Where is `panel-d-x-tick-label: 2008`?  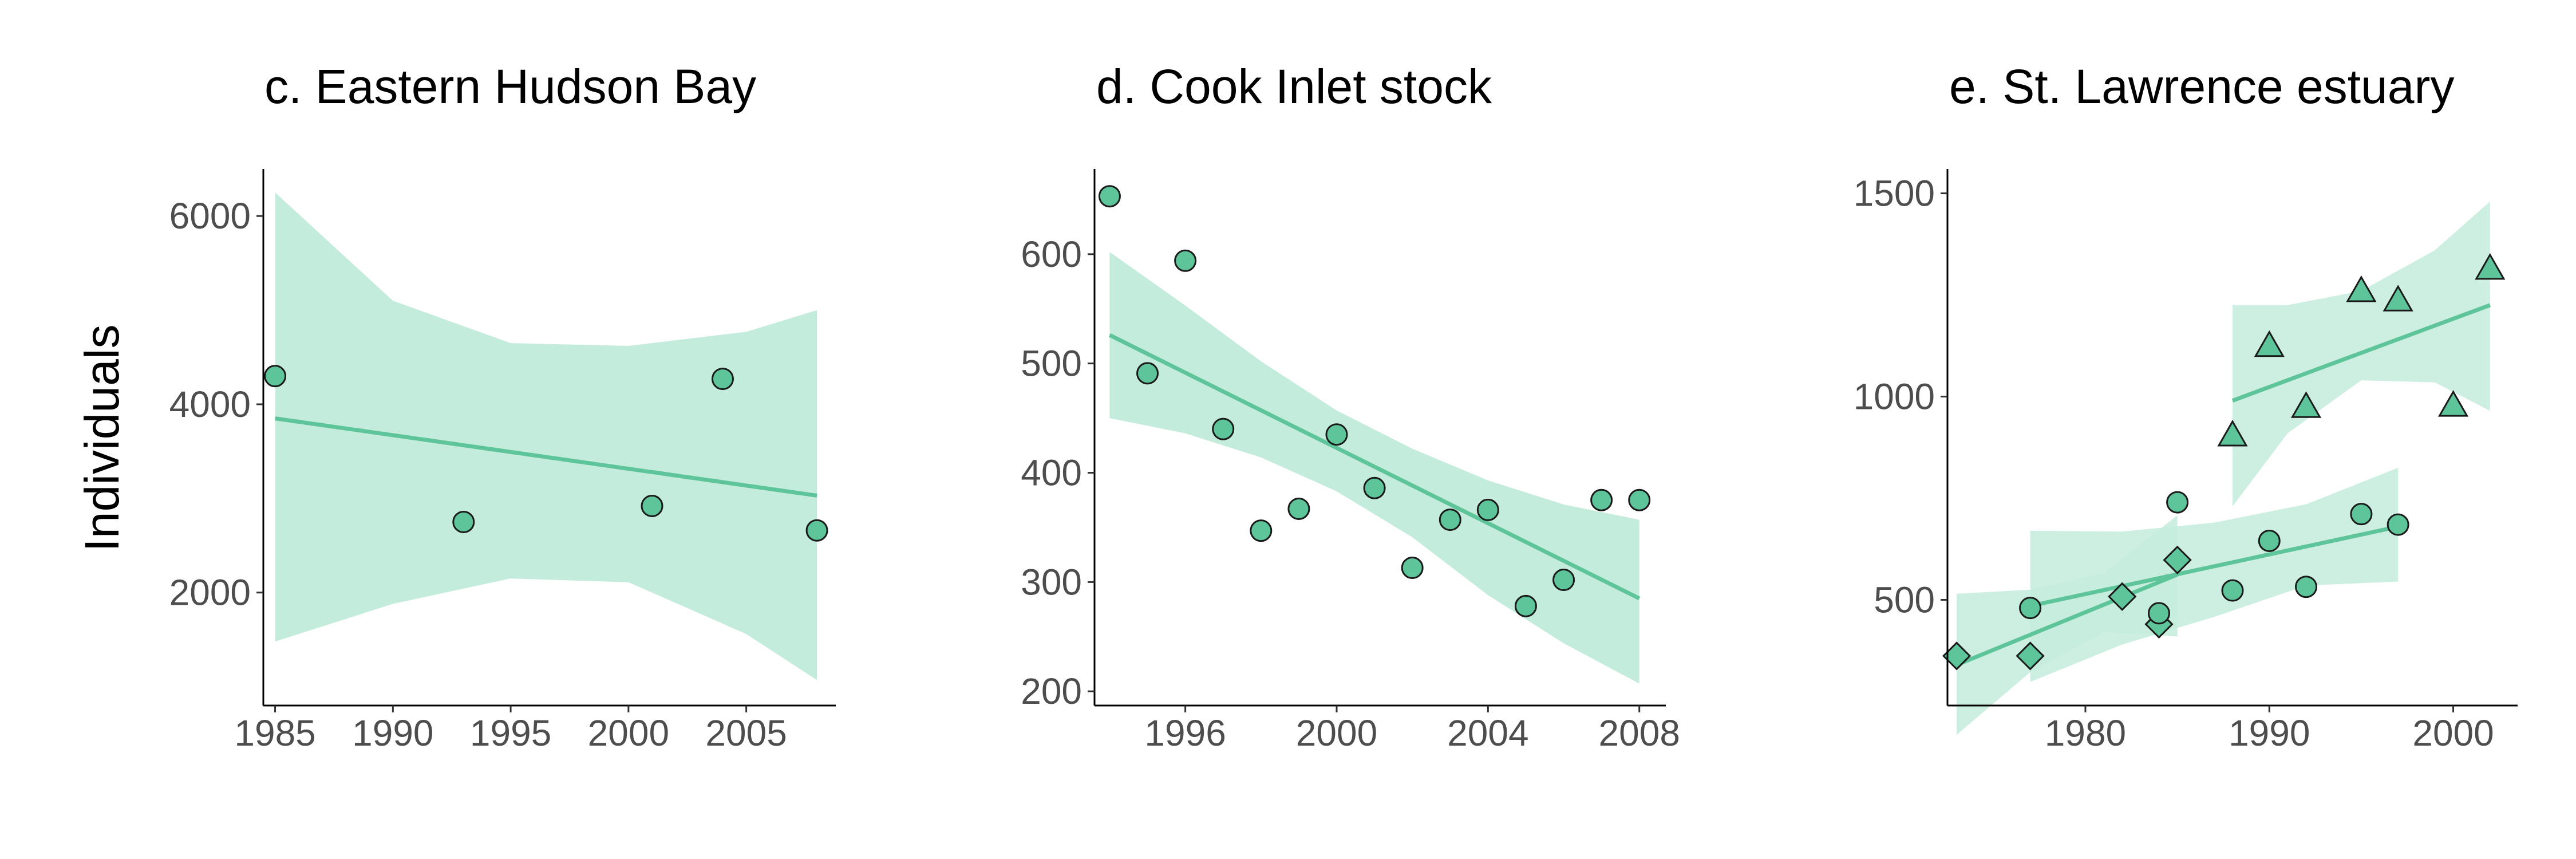 panel-d-x-tick-label: 2008 is located at coordinates (1639, 733).